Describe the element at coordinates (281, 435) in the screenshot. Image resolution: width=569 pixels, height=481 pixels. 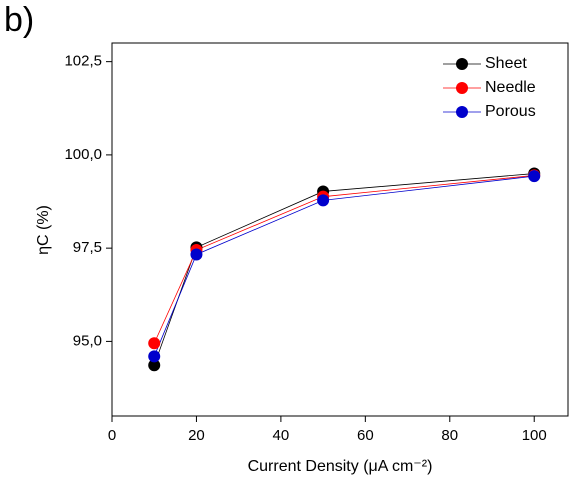
I see `x-tick-label: 40` at that location.